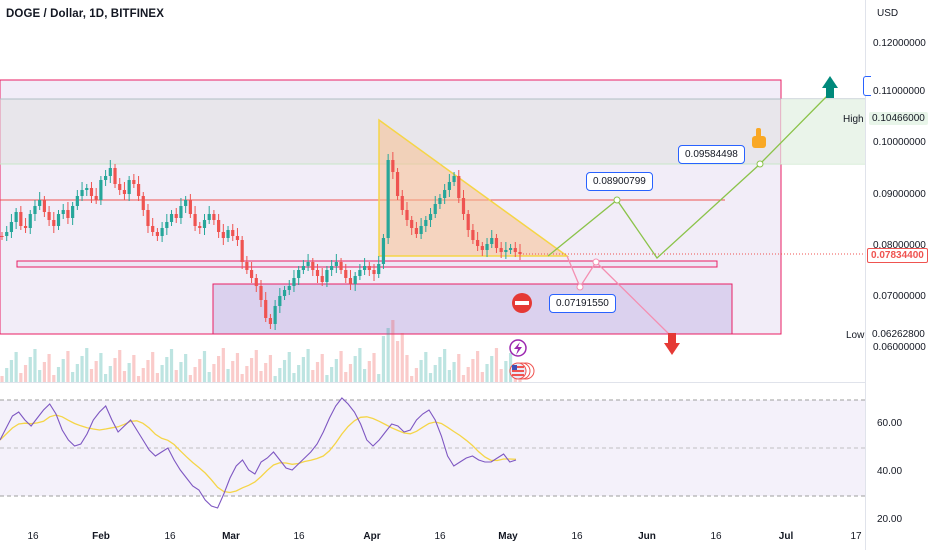 This screenshot has width=932, height=550. Describe the element at coordinates (897, 255) in the screenshot. I see `current-price-tag: 0.07834400` at that location.